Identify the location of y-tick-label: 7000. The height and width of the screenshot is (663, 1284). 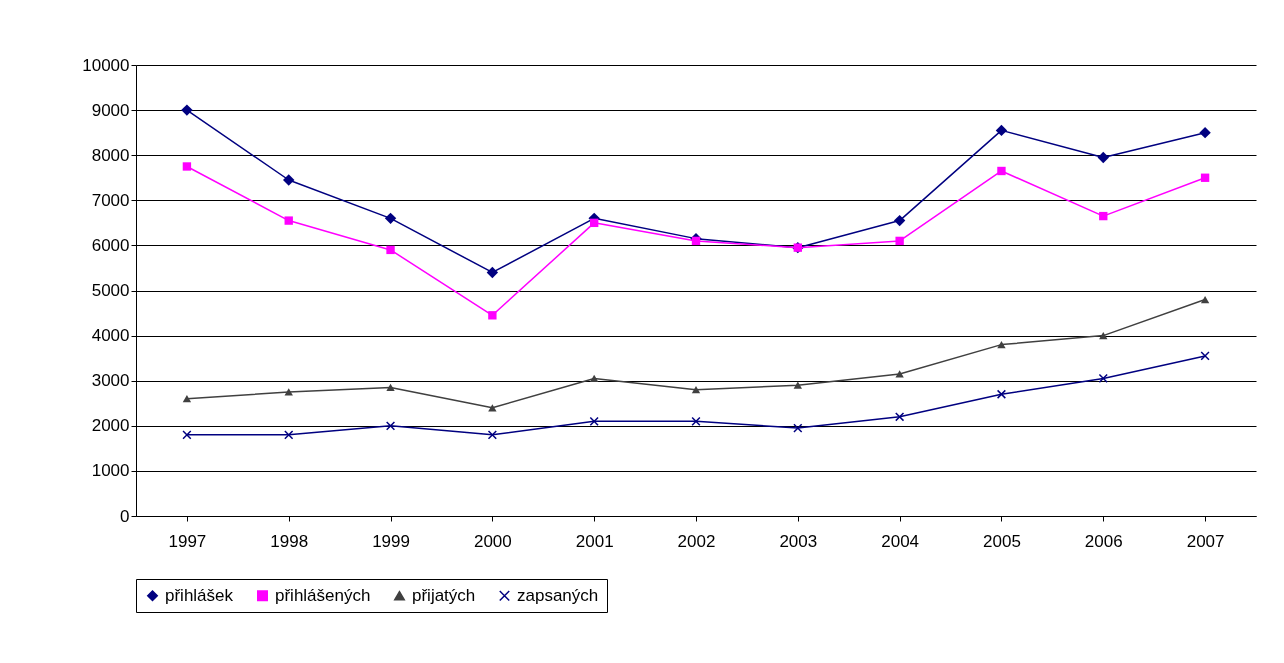
(110, 200).